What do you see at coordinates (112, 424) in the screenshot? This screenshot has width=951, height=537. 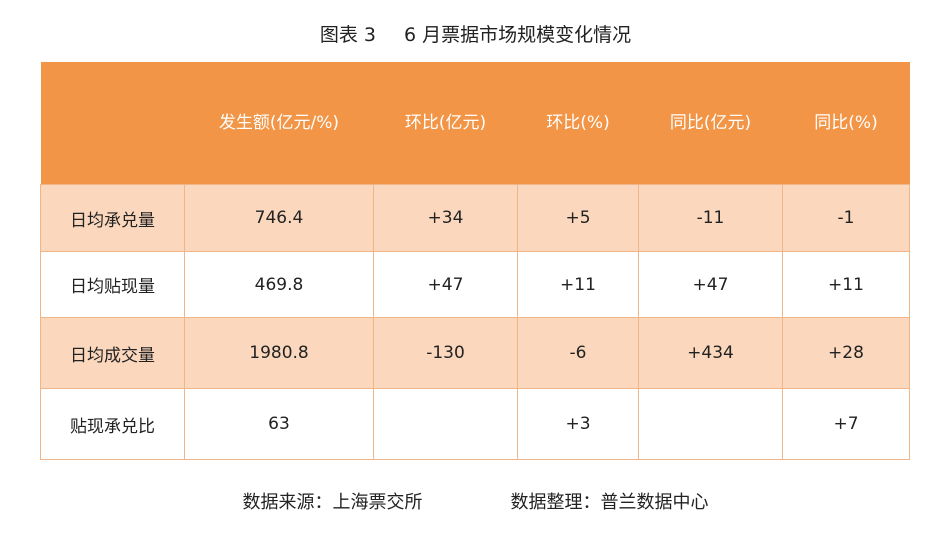 I see `row-label: 贴现承兑比` at bounding box center [112, 424].